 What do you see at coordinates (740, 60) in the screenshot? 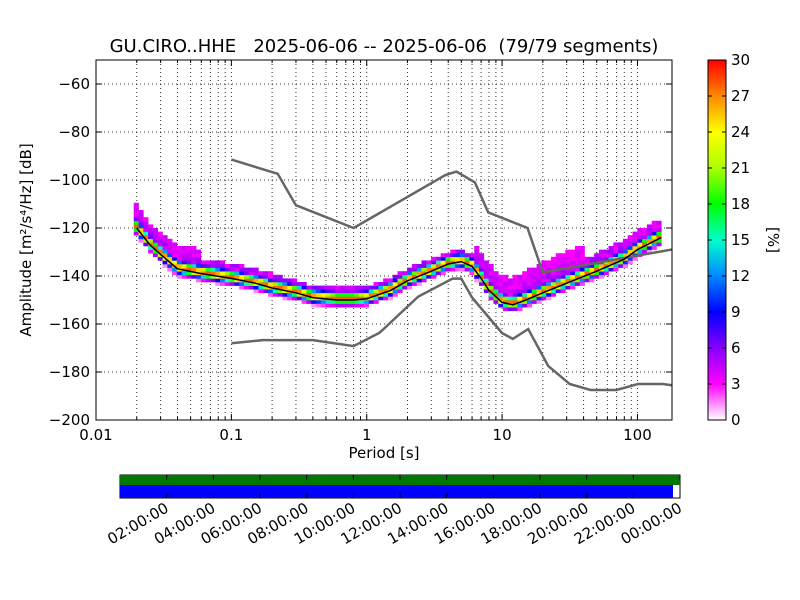
I see `colorbar-tick-label: 30` at bounding box center [740, 60].